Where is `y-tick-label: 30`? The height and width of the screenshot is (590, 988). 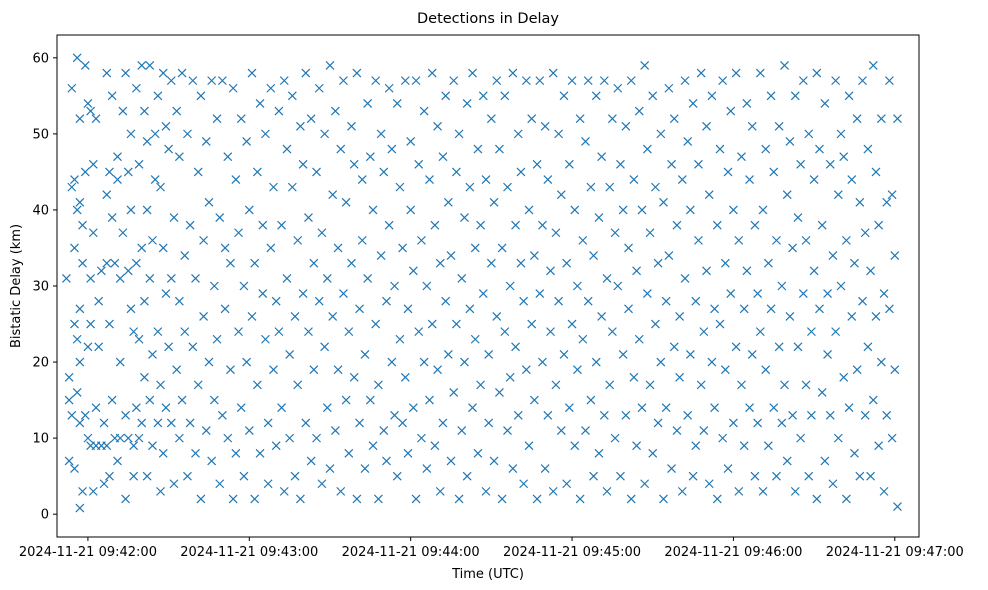 y-tick-label: 30 is located at coordinates (40, 287).